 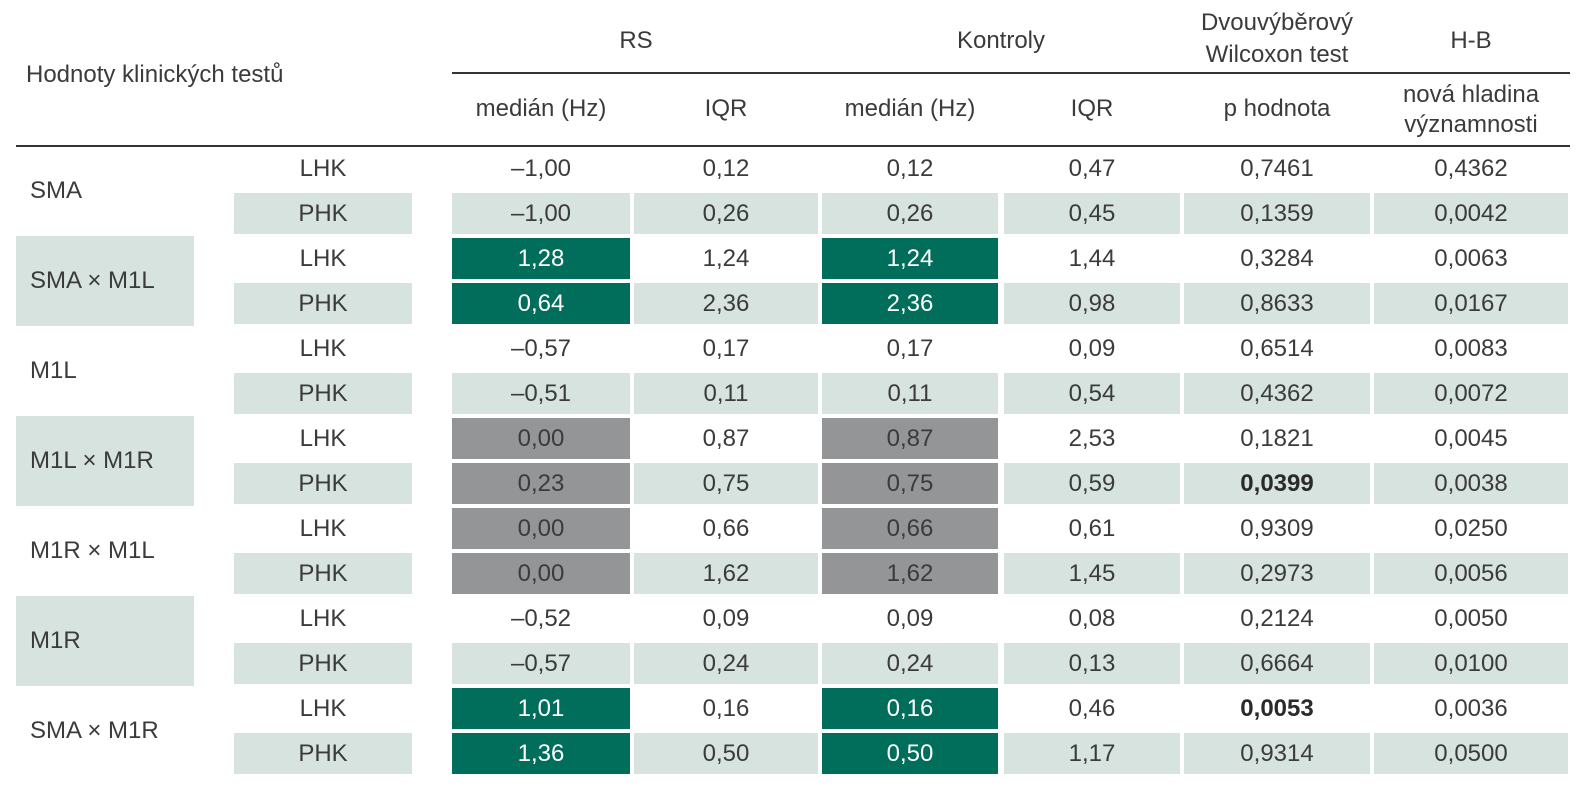 What do you see at coordinates (105, 461) in the screenshot?
I see `group-label: M1L × M1R` at bounding box center [105, 461].